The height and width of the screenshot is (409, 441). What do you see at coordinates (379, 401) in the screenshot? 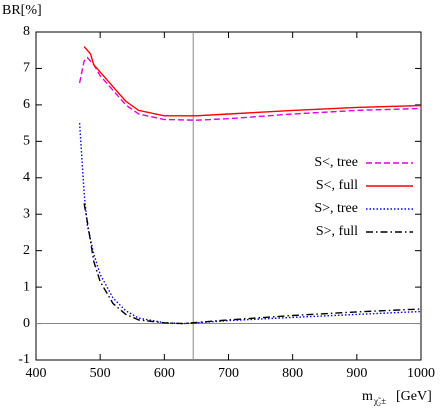
I see `x-axis-label-sub: χ̃₂±` at bounding box center [379, 401].